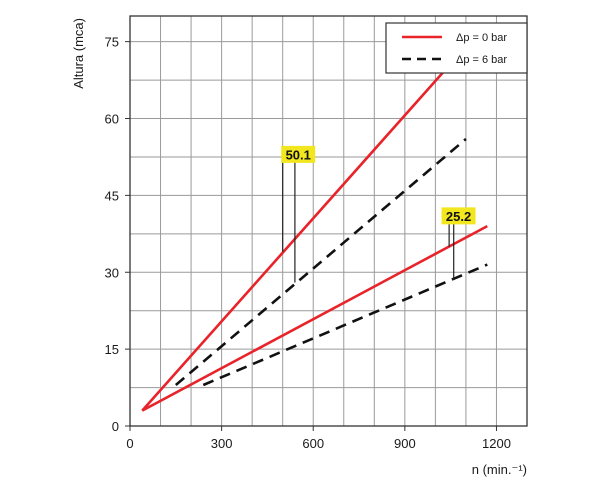 The image size is (600, 500). I want to click on y-axis-label: Altura (mca), so click(78, 53).